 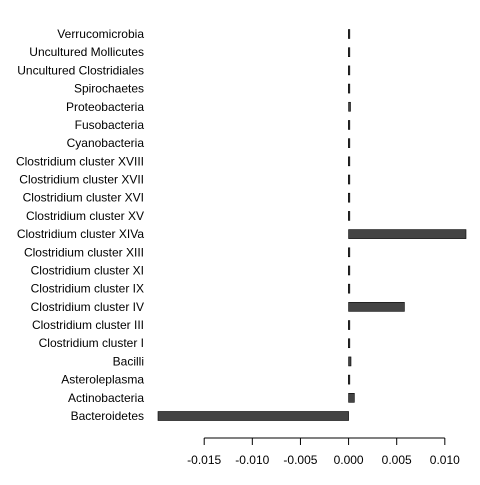 What do you see at coordinates (80, 161) in the screenshot?
I see `category-label: Clostridium cluster XVIII` at bounding box center [80, 161].